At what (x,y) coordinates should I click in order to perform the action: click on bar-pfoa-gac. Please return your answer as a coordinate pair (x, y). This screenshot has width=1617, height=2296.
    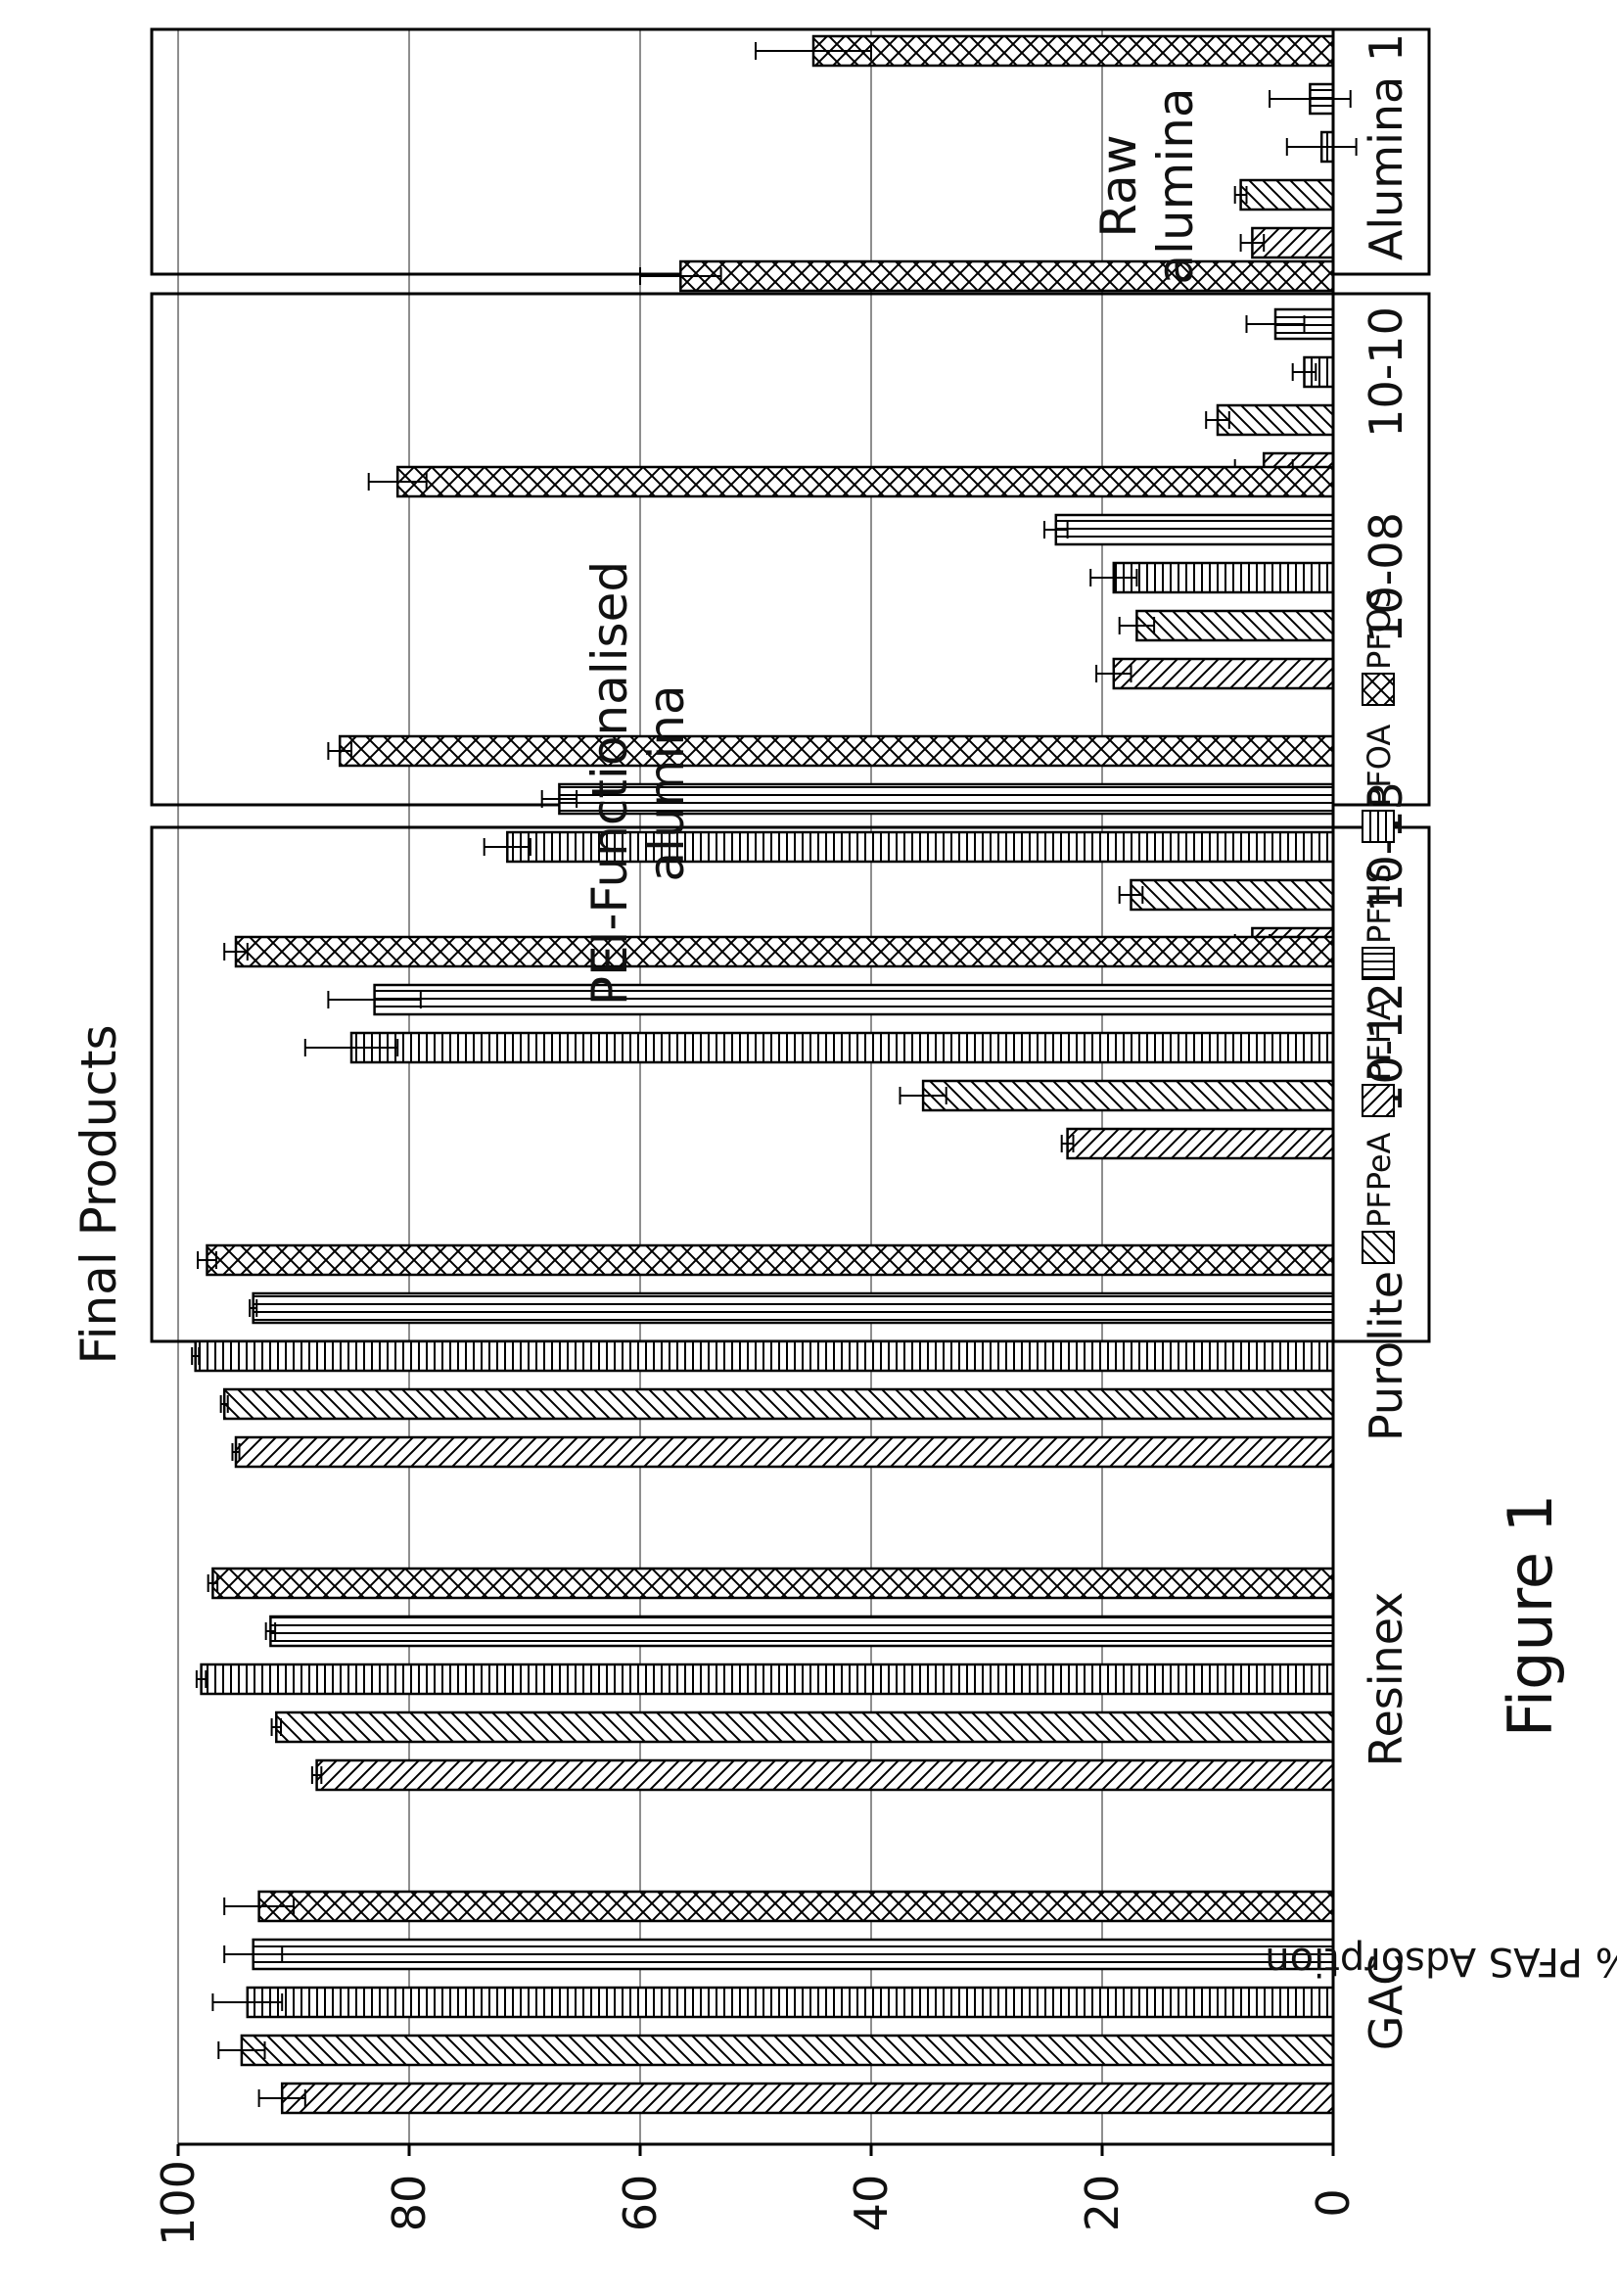
    Looking at the image, I should click on (793, 1954).